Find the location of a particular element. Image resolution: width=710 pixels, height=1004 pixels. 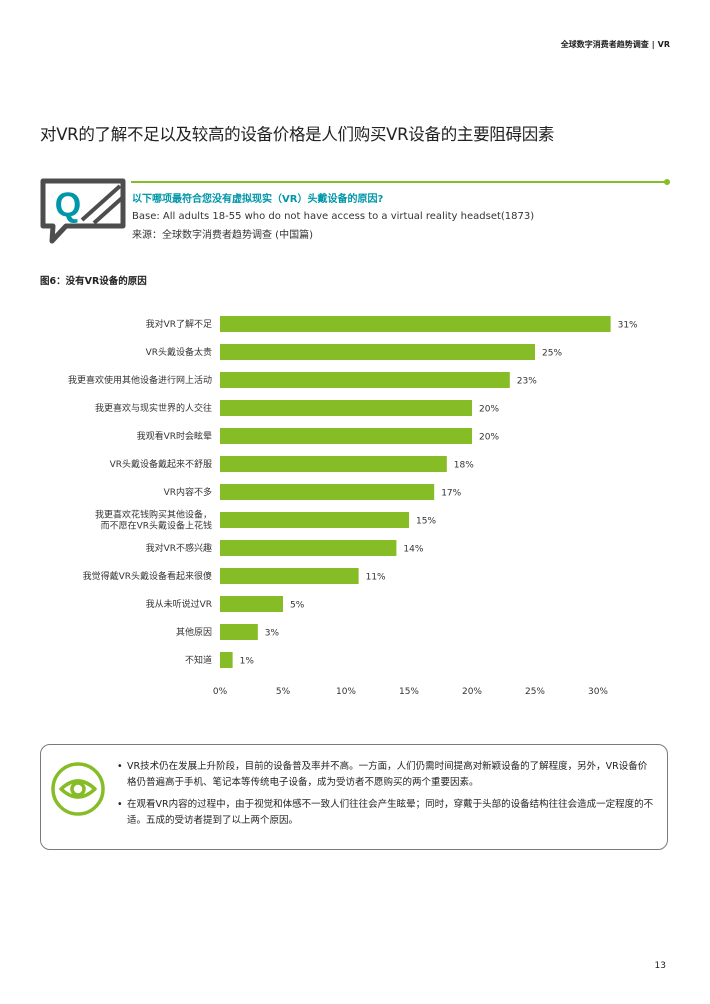

value-label: 1% is located at coordinates (247, 662).